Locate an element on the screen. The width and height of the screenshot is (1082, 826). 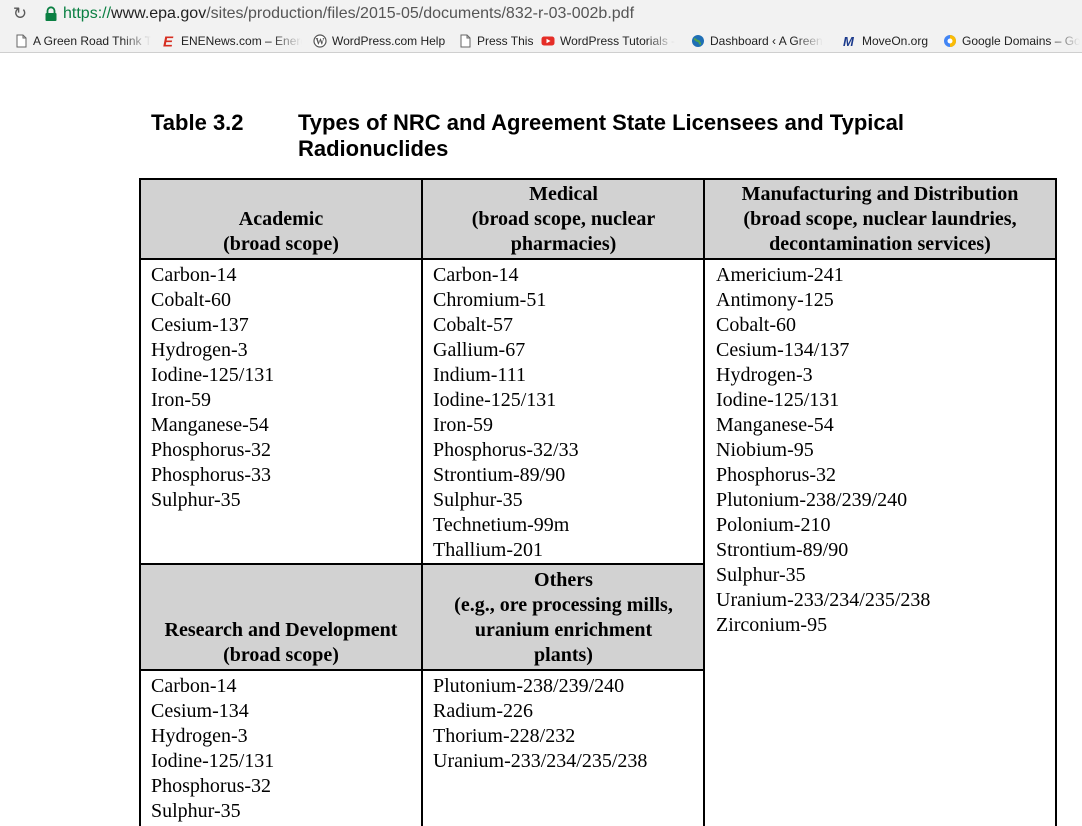
reload-icon: ↻ is located at coordinates (20, 14).